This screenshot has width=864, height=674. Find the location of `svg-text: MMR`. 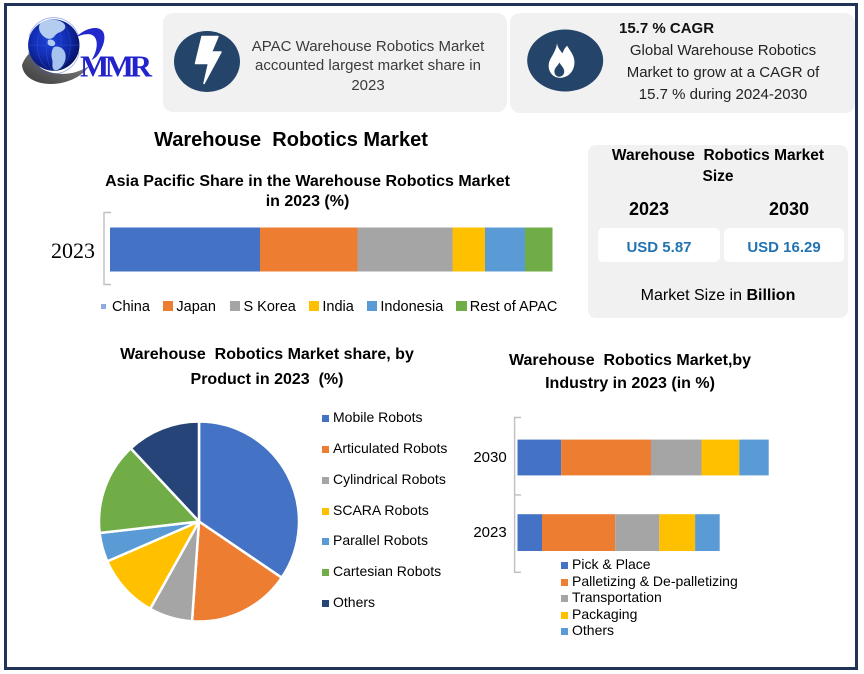

svg-text: MMR is located at coordinates (116, 66).